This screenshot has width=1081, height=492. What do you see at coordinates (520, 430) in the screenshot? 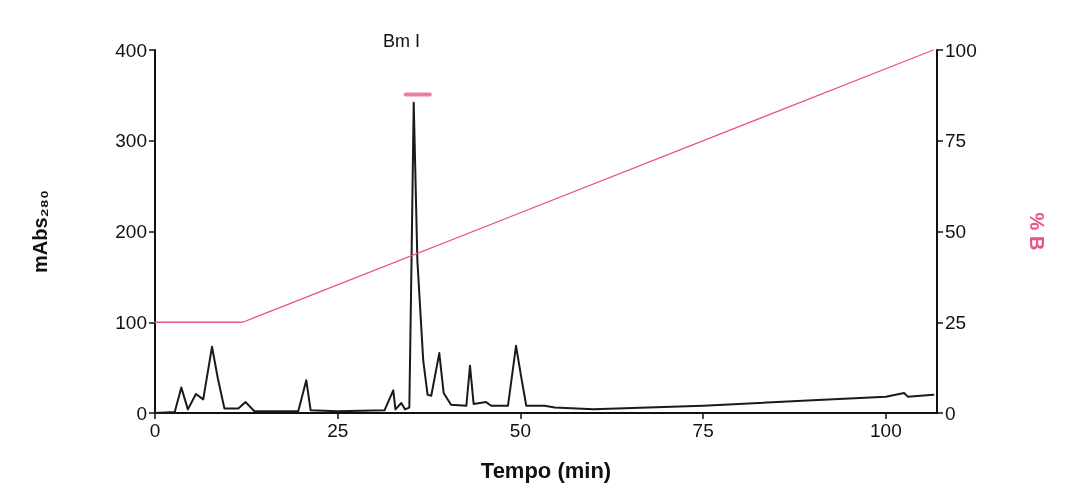
I see `x-tick-label: 50` at bounding box center [520, 430].